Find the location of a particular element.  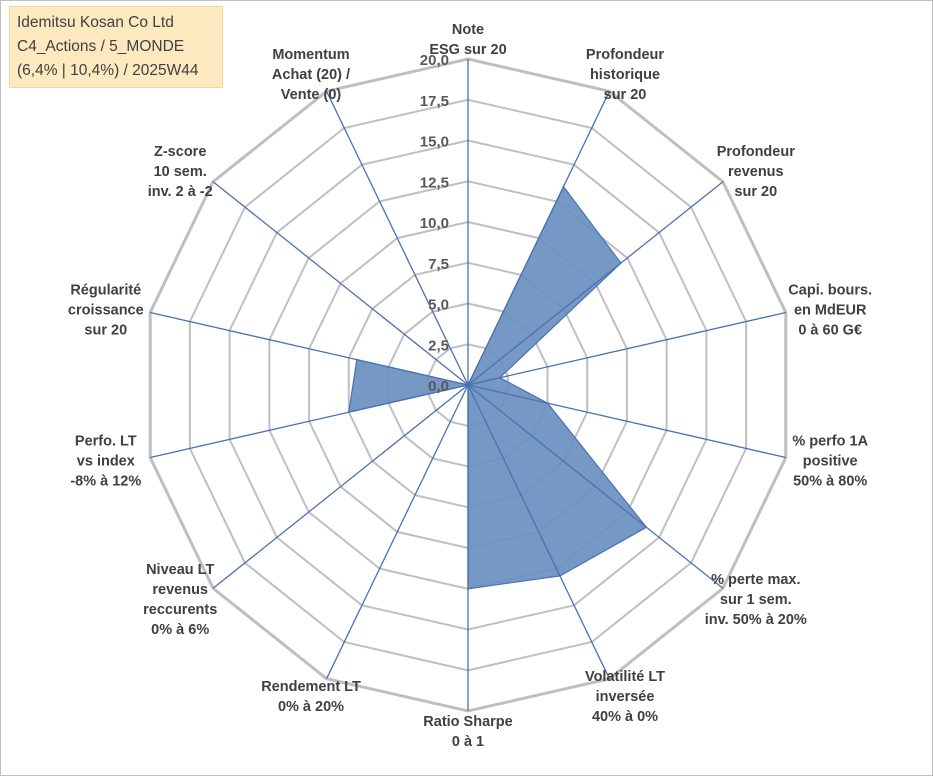

axis-label-12: Z-score 10 sem. inv. 2 à -2 is located at coordinates (180, 172).